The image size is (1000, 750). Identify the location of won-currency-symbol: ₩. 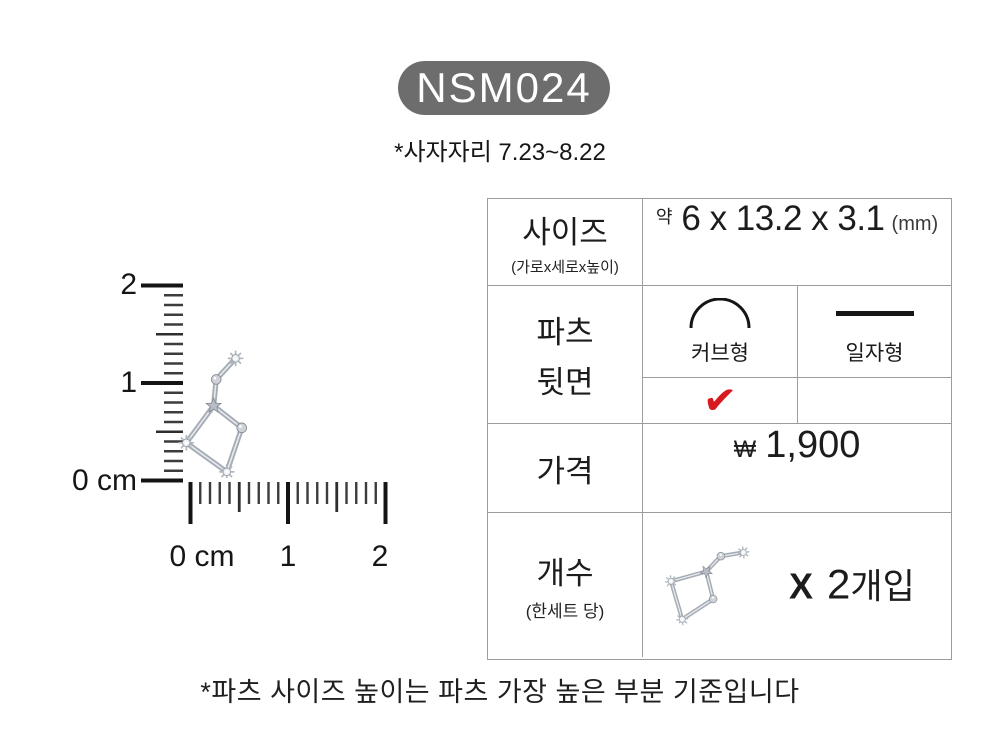
(745, 449).